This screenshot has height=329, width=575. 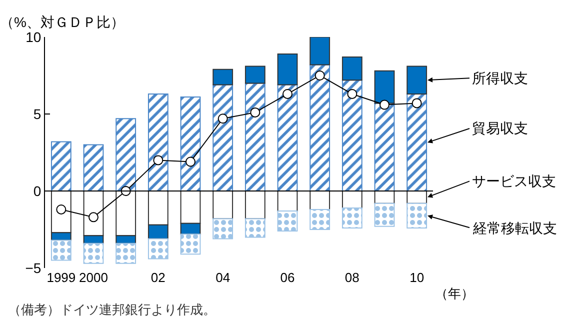 I want to click on x-tick-label: 02, so click(x=158, y=277).